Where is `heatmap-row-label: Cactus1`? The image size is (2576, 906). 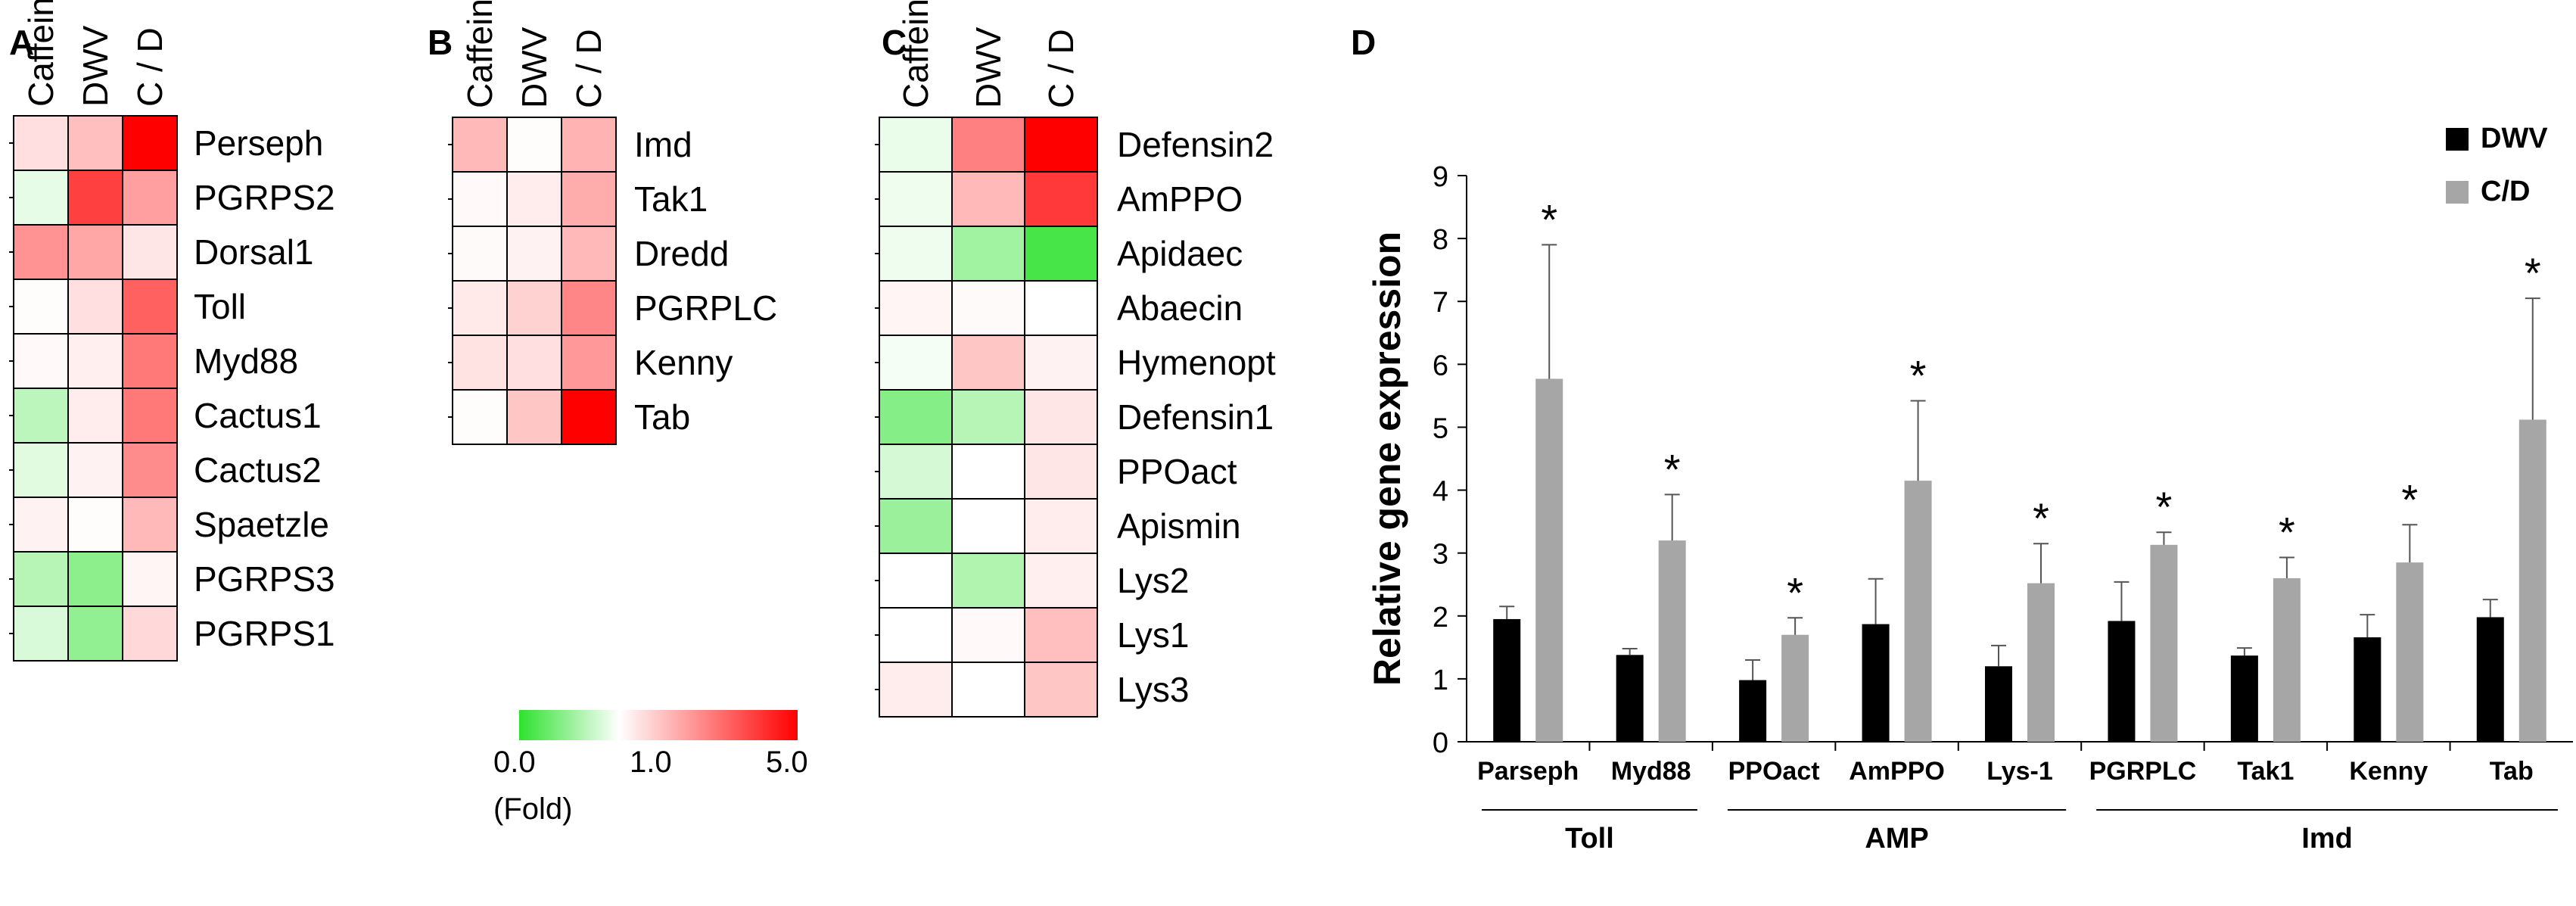 heatmap-row-label: Cactus1 is located at coordinates (258, 415).